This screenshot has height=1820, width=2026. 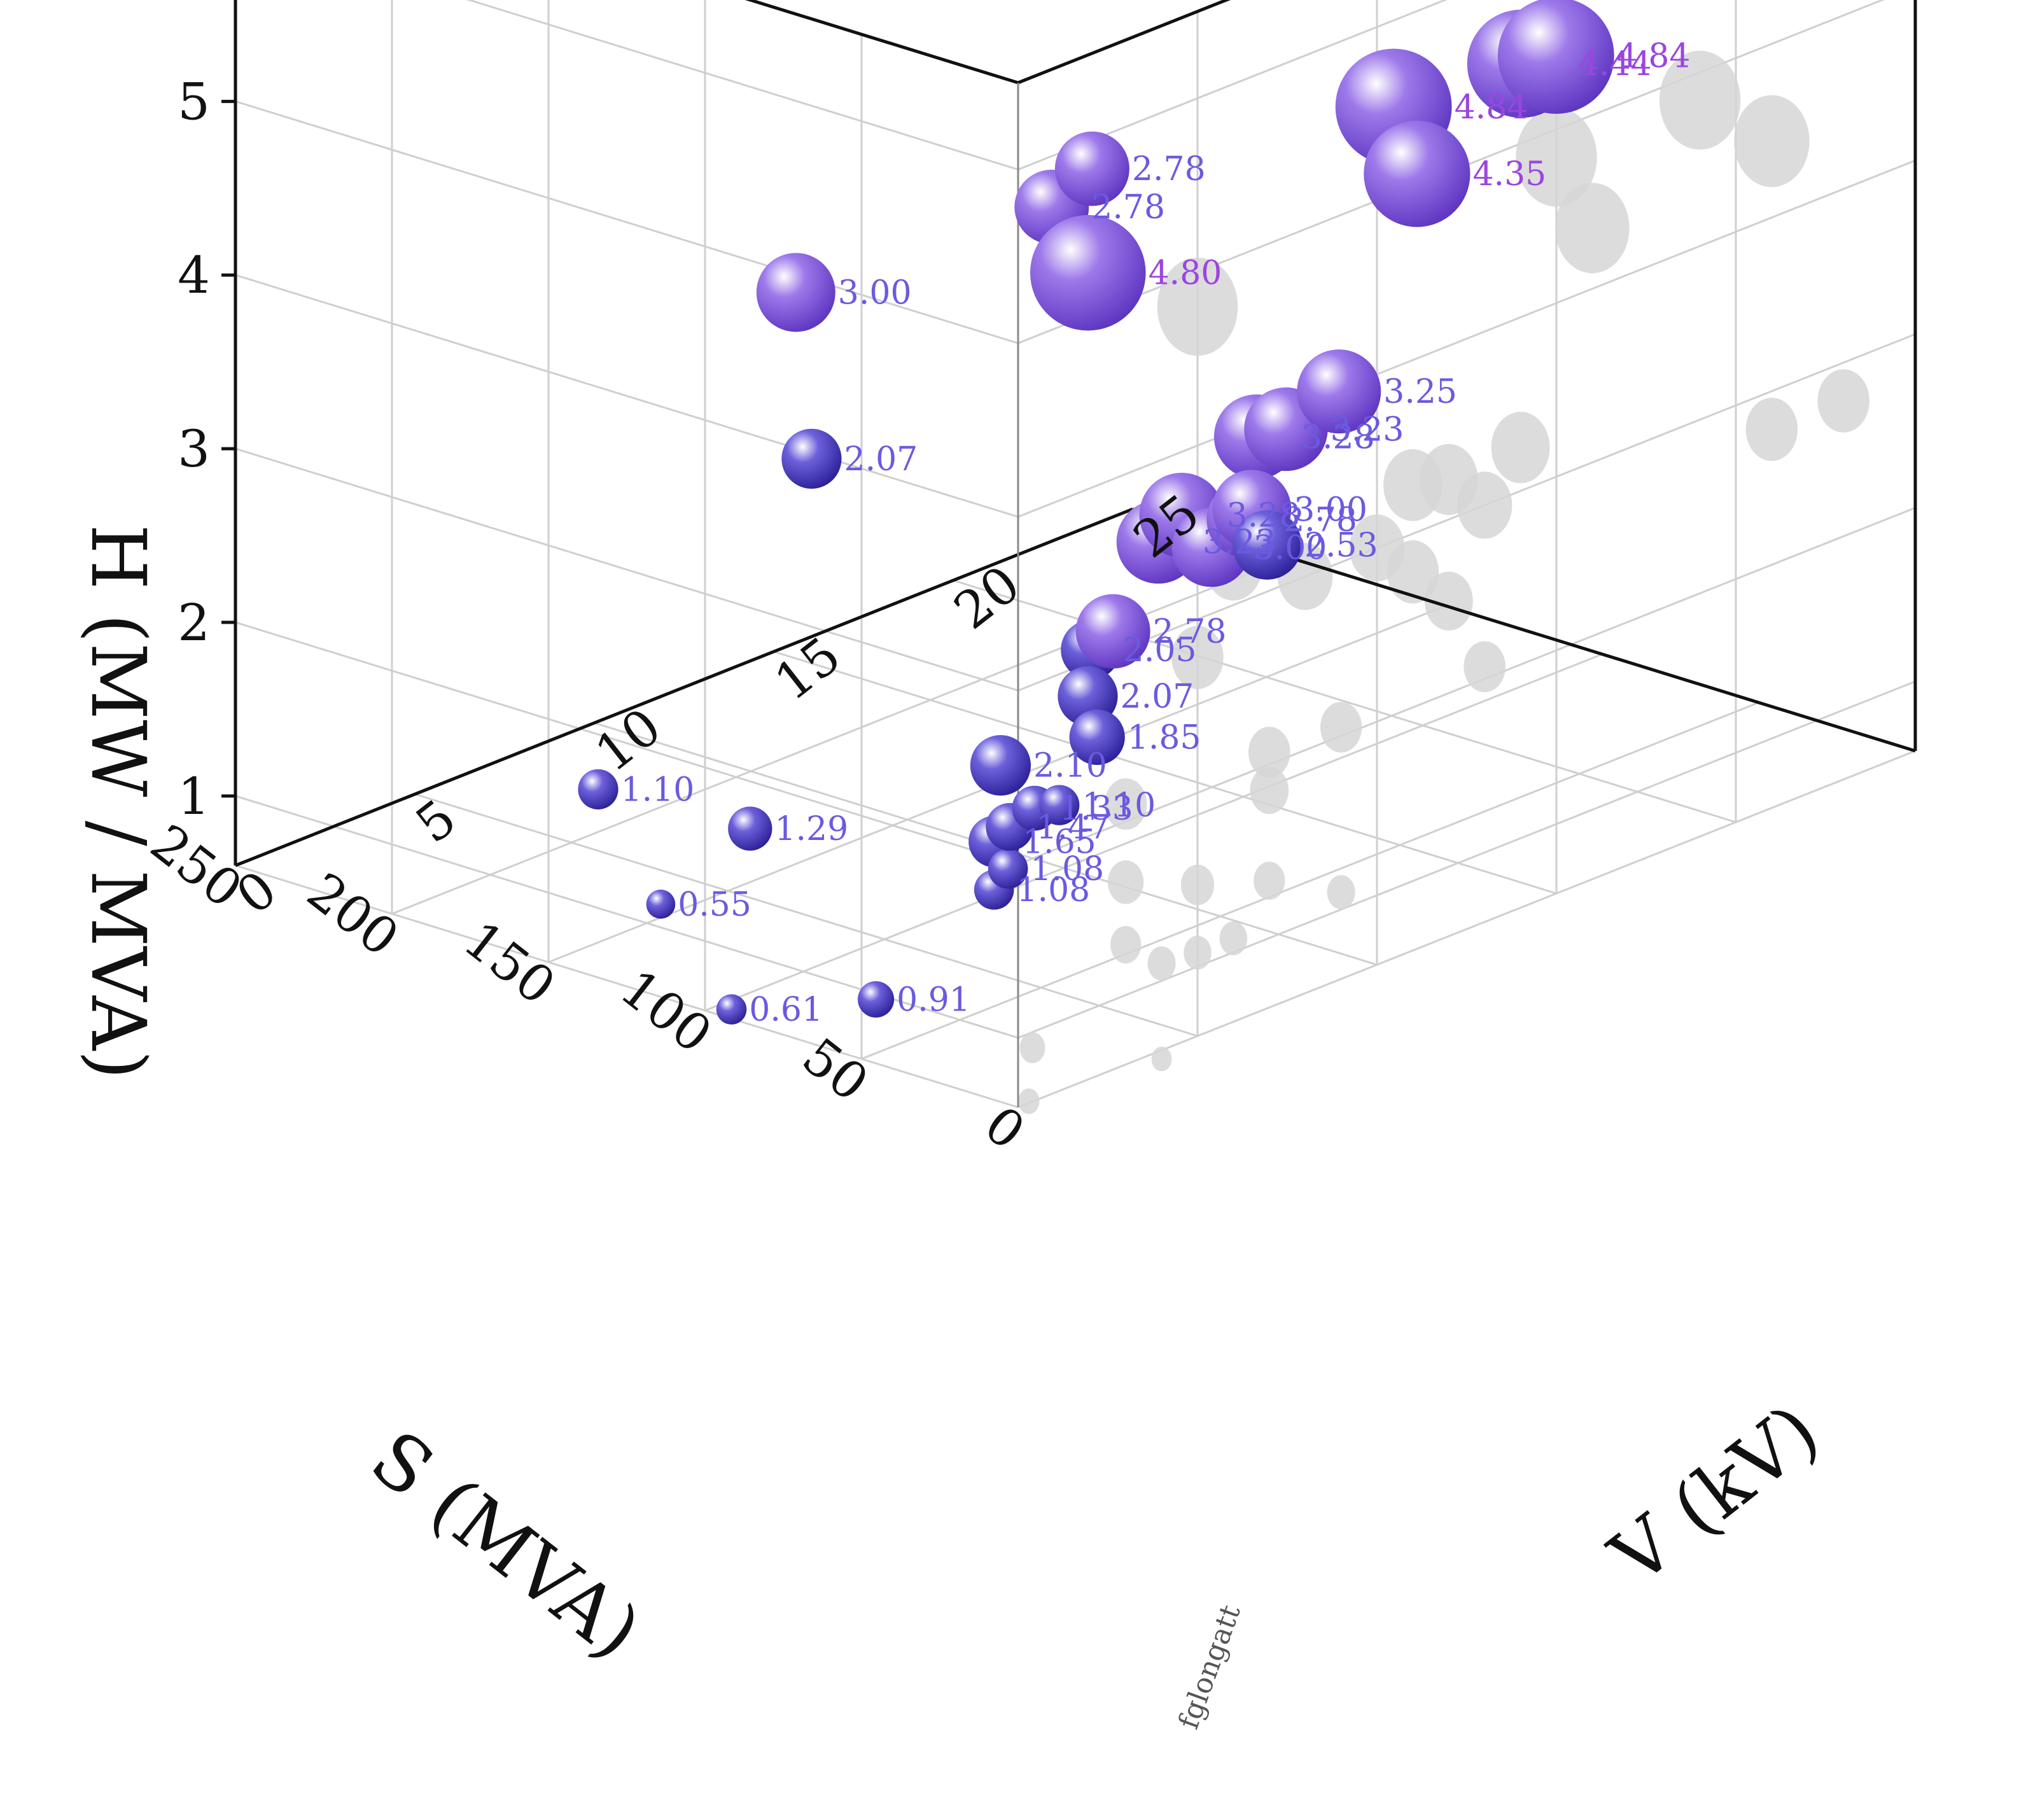 What do you see at coordinates (1185, 274) in the screenshot?
I see `data-label: 4.80` at bounding box center [1185, 274].